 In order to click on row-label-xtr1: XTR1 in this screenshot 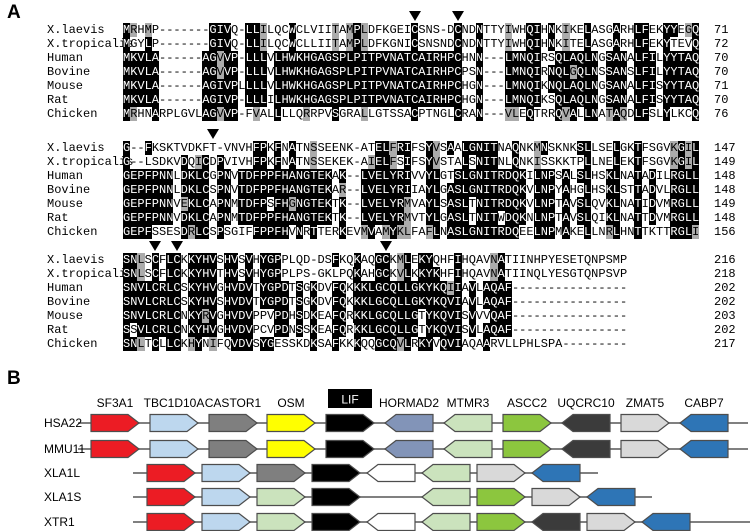, I will do `click(59, 522)`.